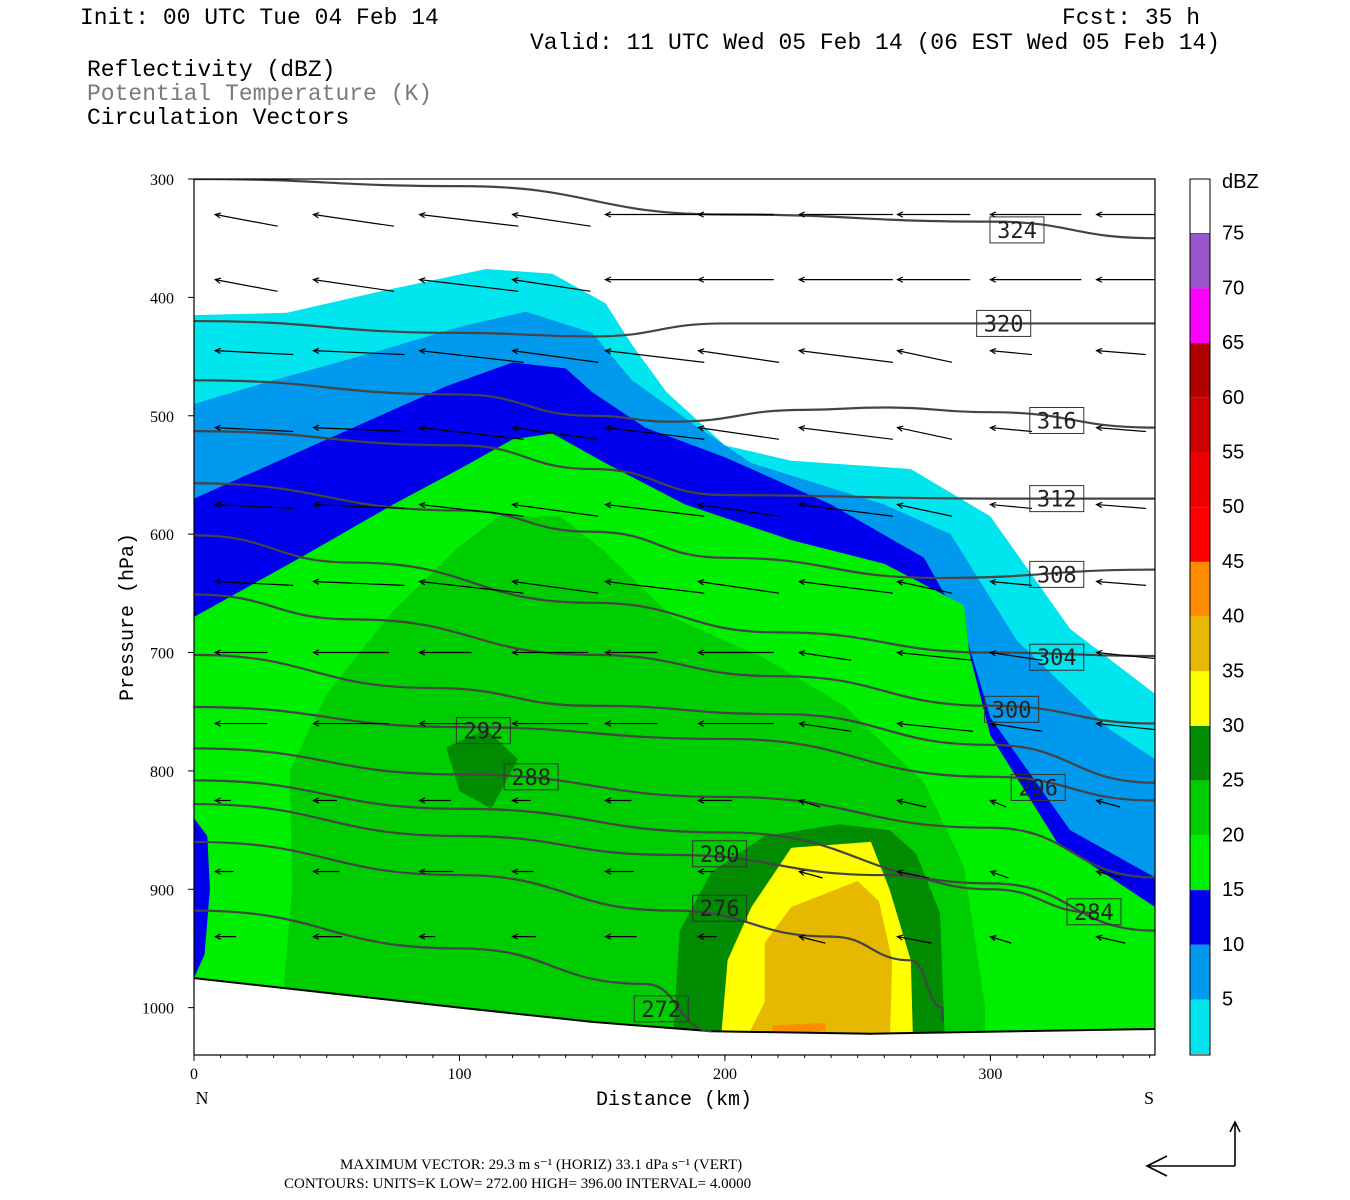  I want to click on colorbar-title: dBZ, so click(1240, 182).